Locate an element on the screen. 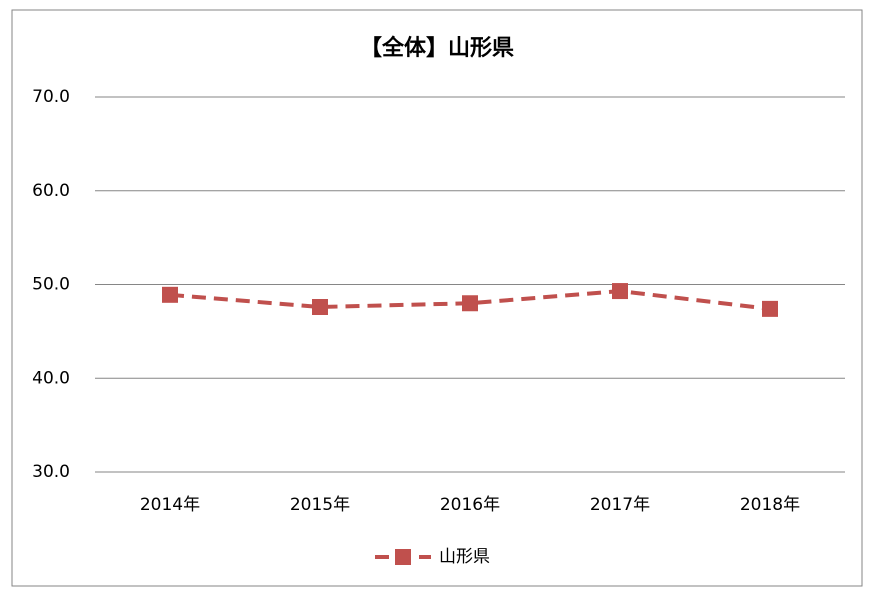  y-tick-label: 40.0 is located at coordinates (51, 378).